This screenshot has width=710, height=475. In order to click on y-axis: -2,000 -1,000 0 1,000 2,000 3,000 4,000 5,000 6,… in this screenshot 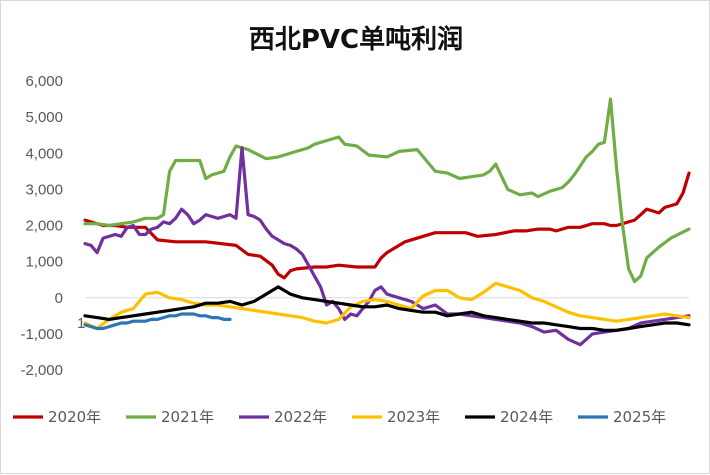, I will do `click(41, 226)`.